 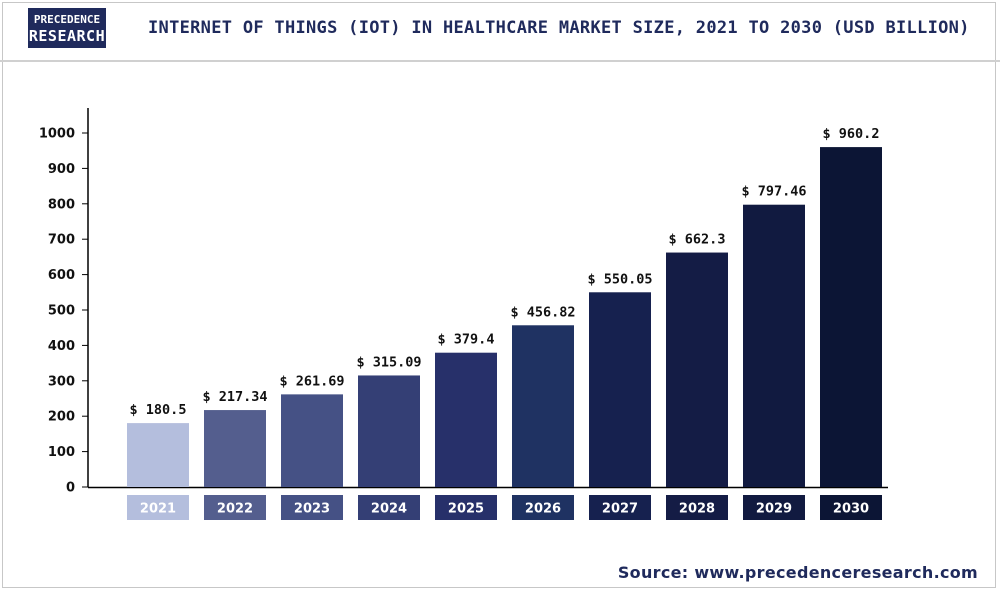 What do you see at coordinates (504, 507) in the screenshot?
I see `chart-category-labels: 2021 2022 2023 2024 2025 2026 2027 2028 2029 2030` at bounding box center [504, 507].